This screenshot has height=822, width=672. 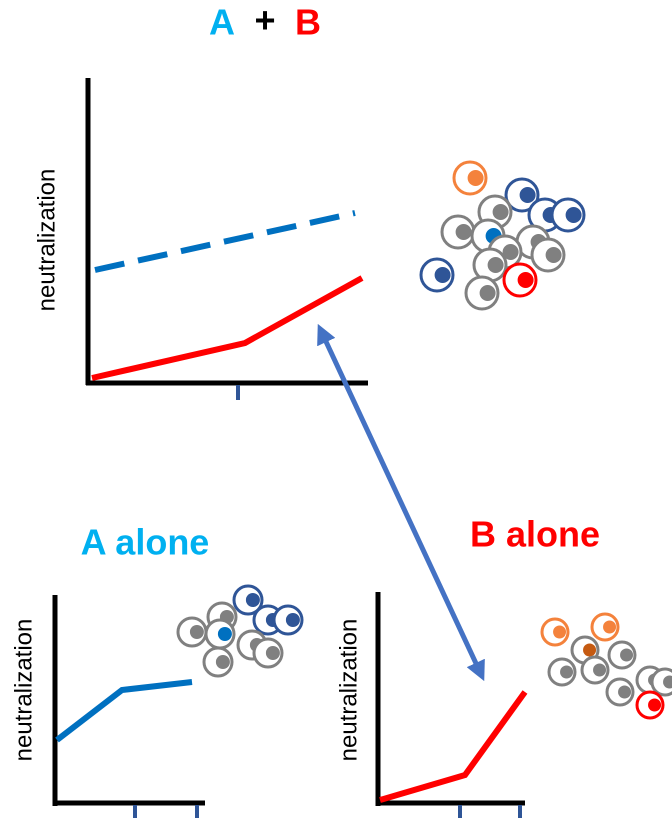 I want to click on a-title: A alone, so click(x=145, y=542).